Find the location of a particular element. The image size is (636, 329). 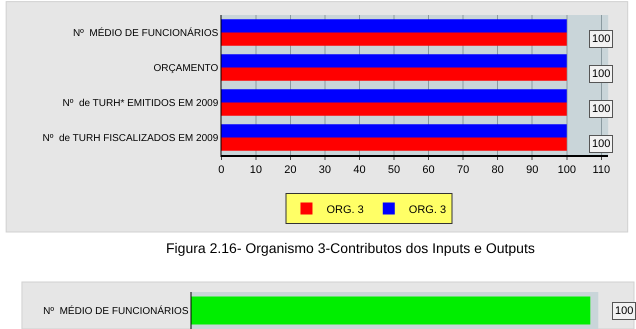

x-tick-label: 110 is located at coordinates (601, 170).